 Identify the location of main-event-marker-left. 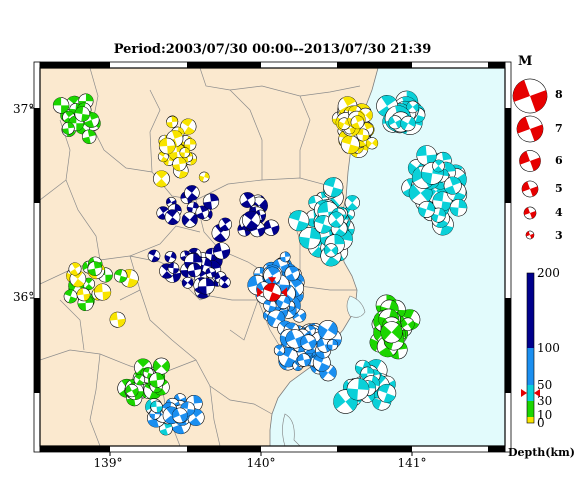
(260, 292).